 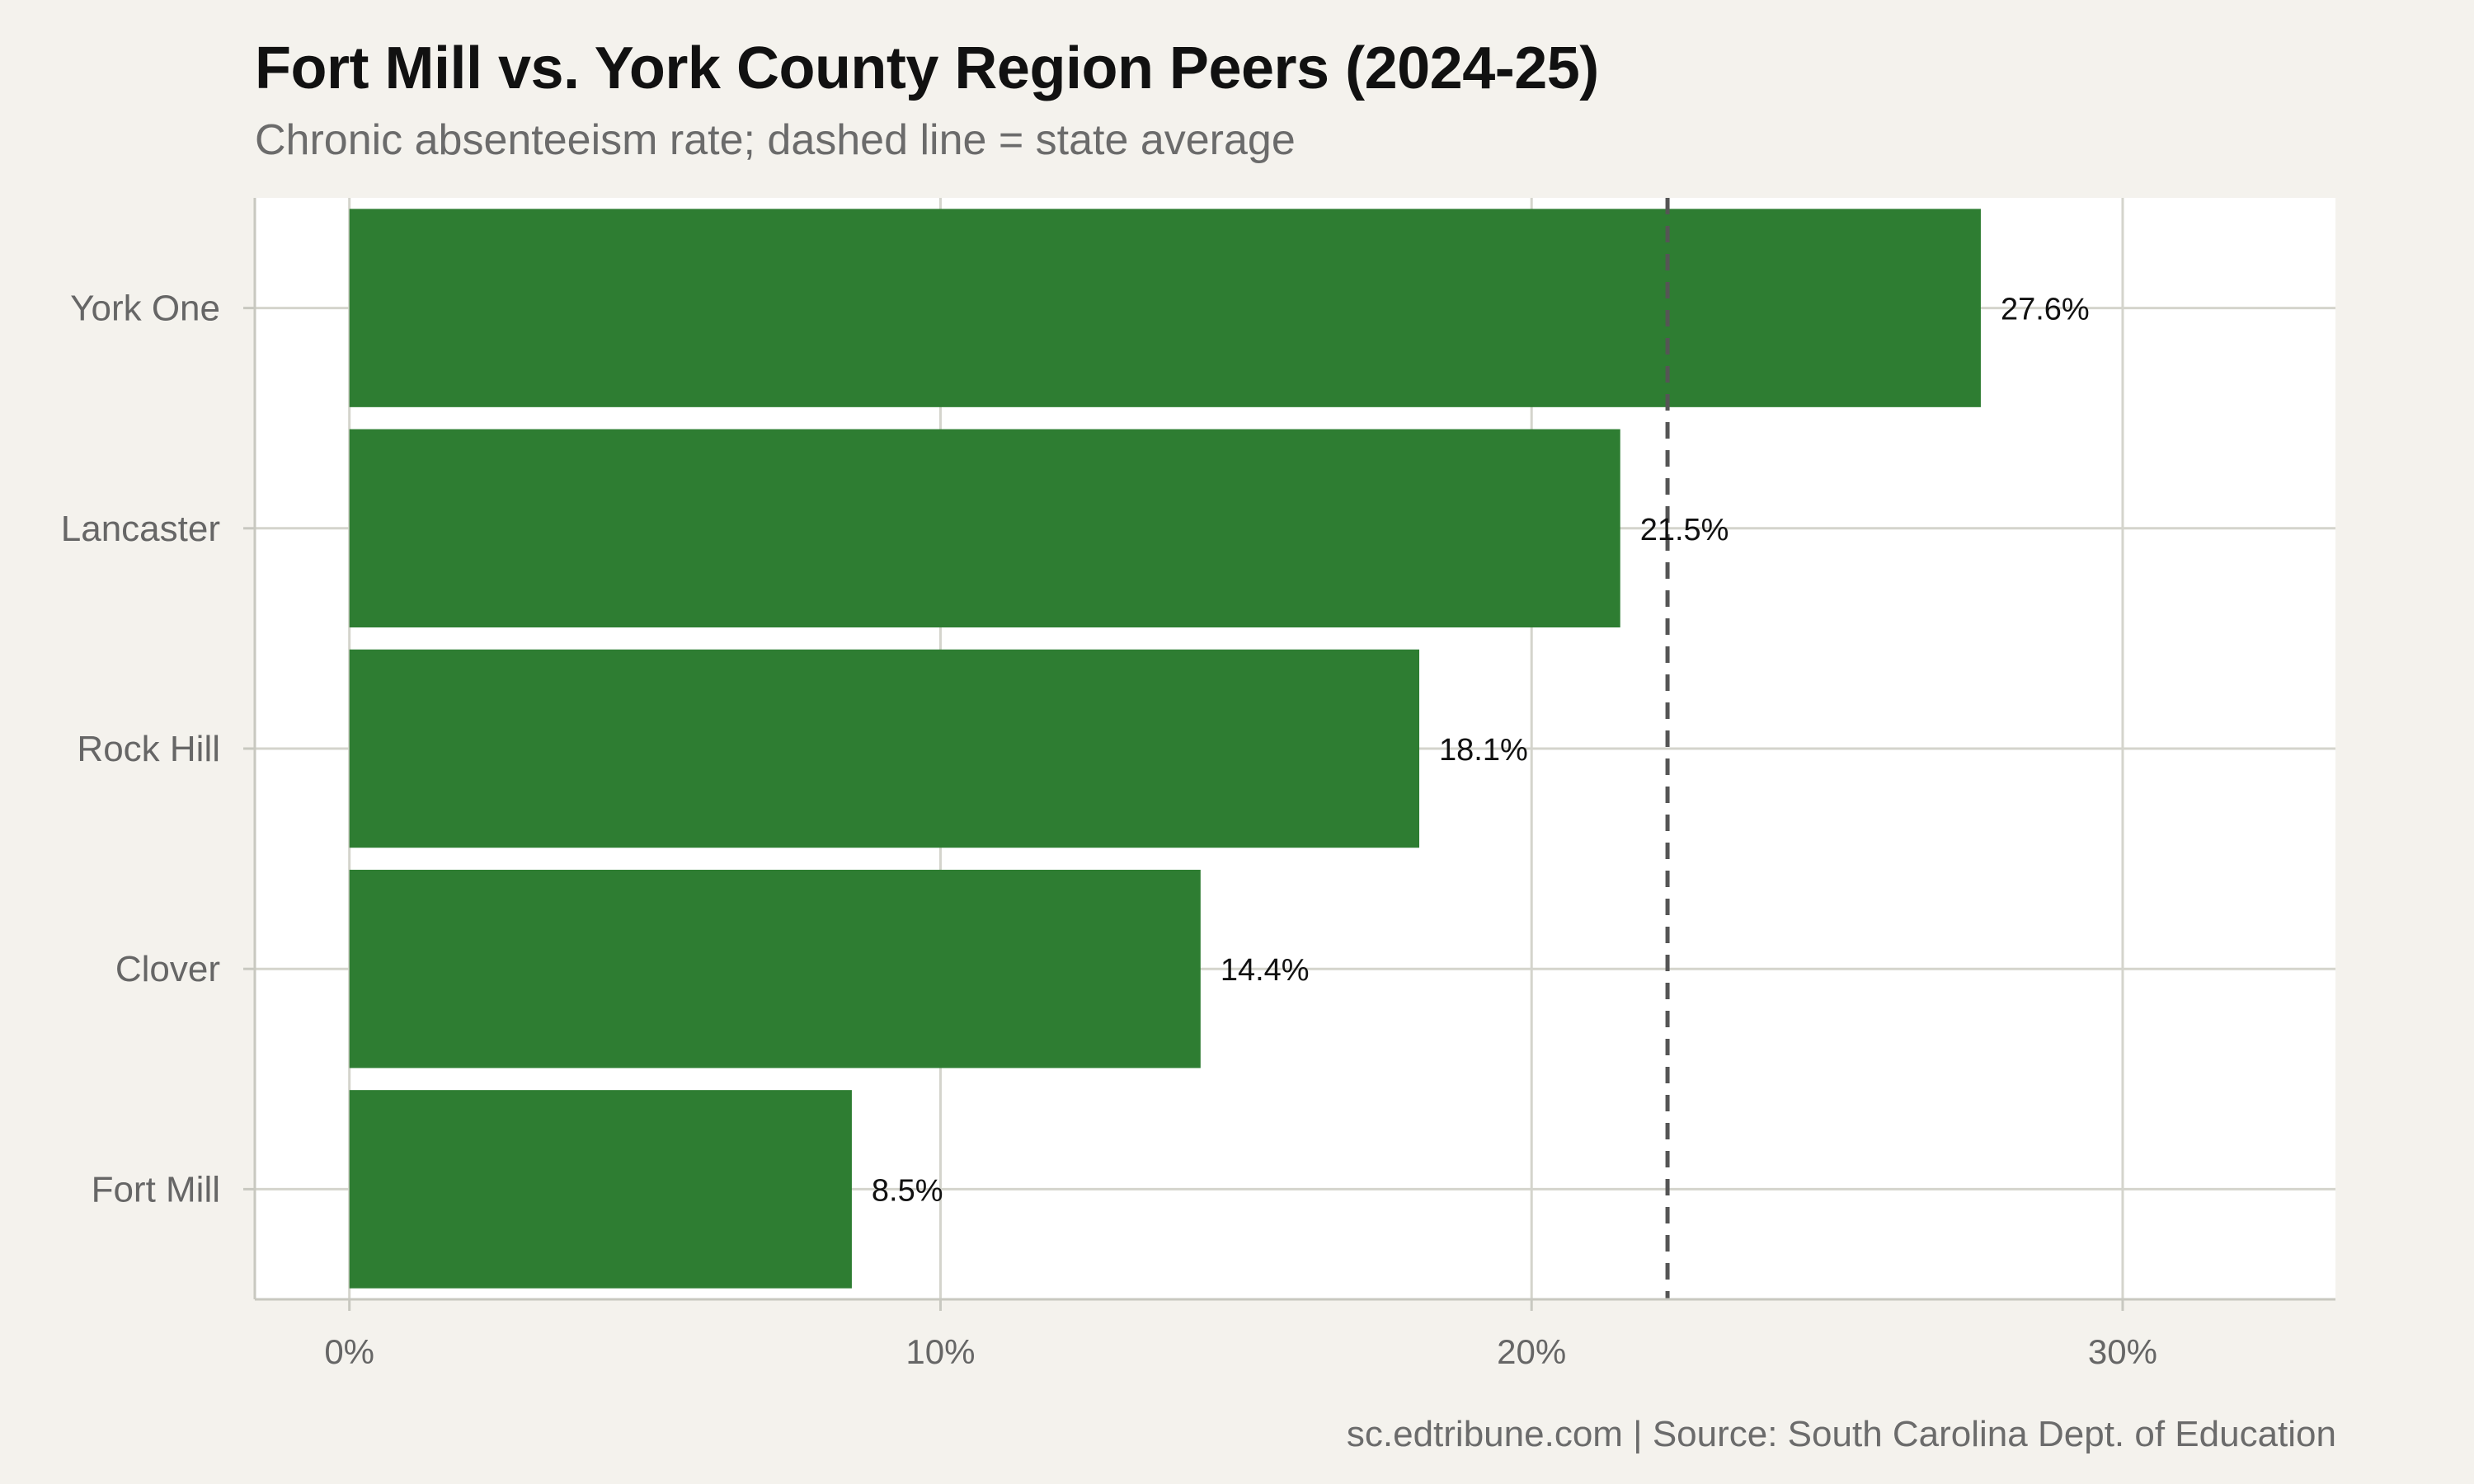 What do you see at coordinates (148, 749) in the screenshot?
I see `category-label: Rock Hill` at bounding box center [148, 749].